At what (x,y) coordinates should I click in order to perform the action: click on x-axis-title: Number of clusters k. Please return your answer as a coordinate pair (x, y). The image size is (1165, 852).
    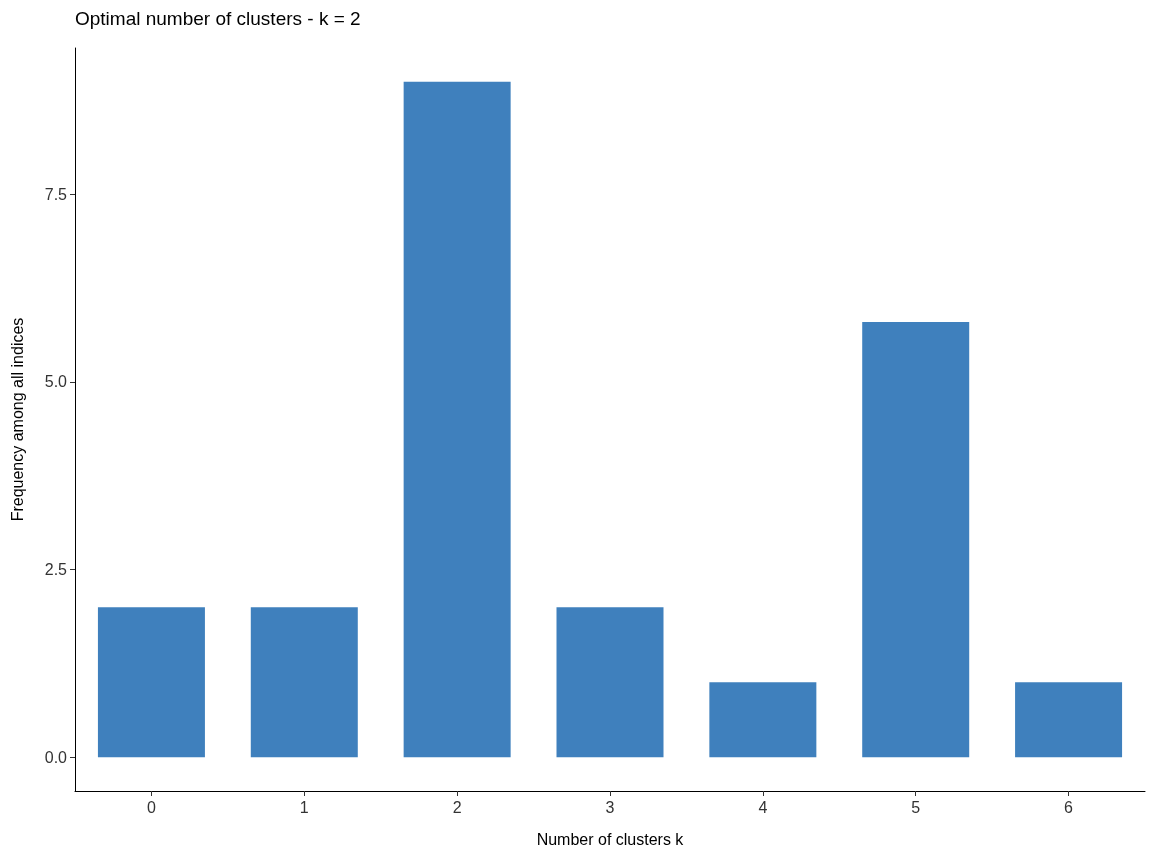
    Looking at the image, I should click on (610, 839).